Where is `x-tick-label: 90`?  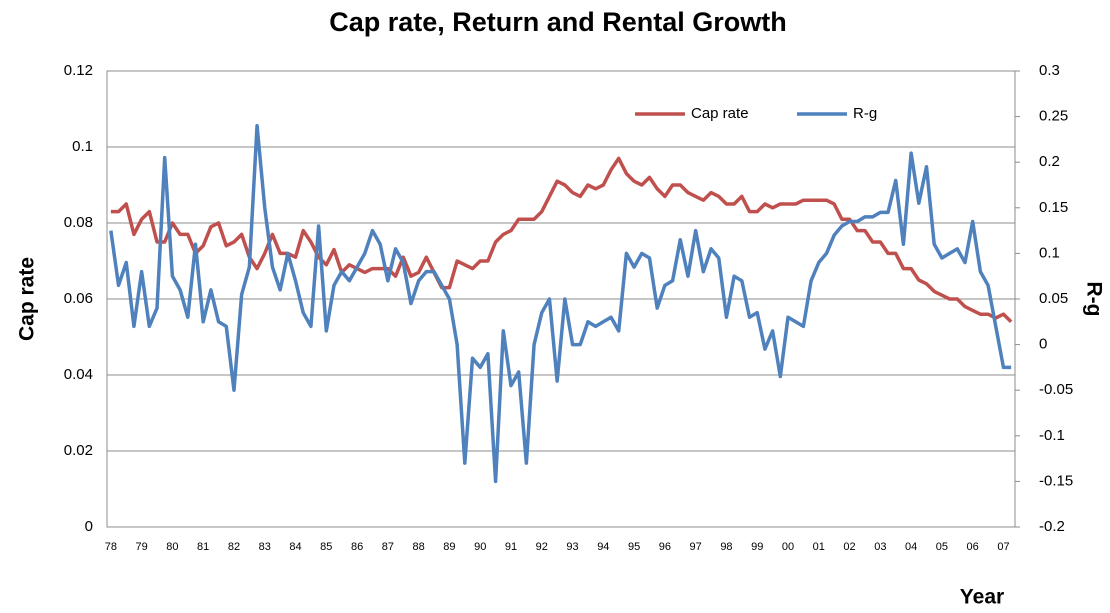
x-tick-label: 90 is located at coordinates (480, 547).